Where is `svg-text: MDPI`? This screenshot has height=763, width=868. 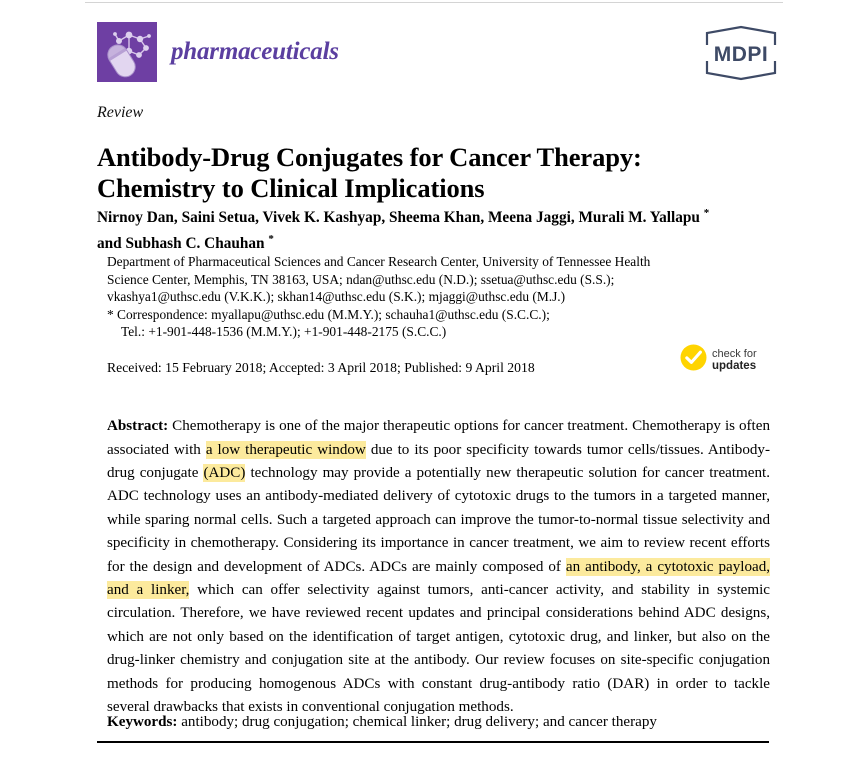 svg-text: MDPI is located at coordinates (741, 54).